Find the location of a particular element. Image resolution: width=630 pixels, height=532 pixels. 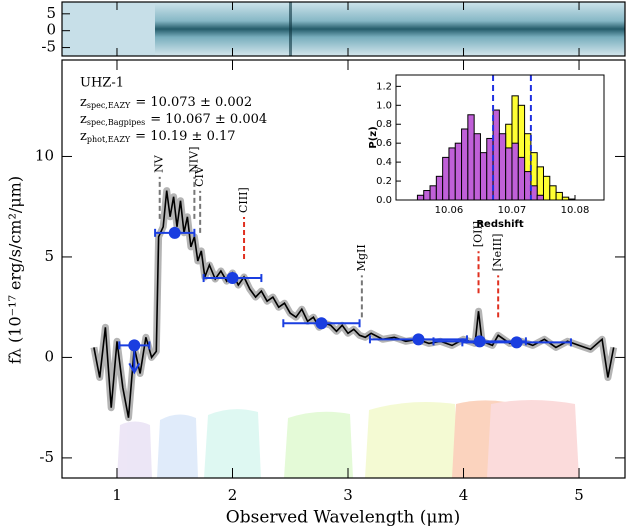

x-tick-label: 10.08 is located at coordinates (575, 210).